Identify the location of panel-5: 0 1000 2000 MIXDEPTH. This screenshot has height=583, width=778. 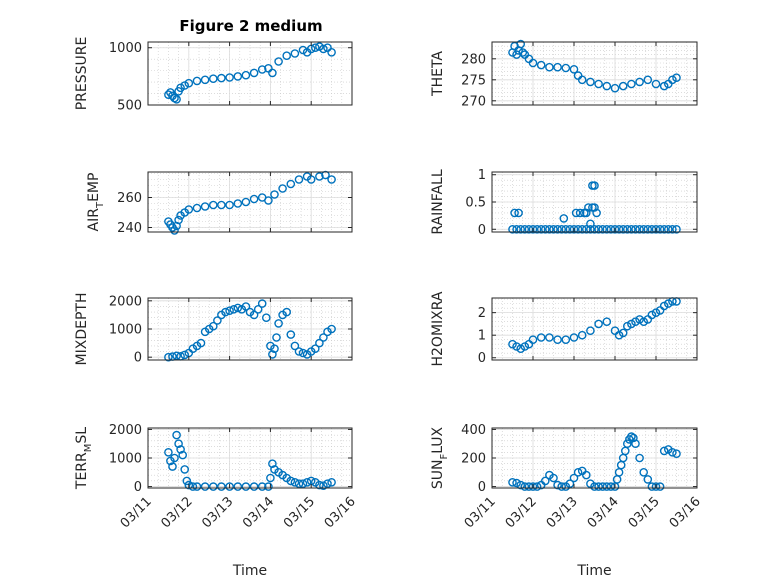
(213, 329).